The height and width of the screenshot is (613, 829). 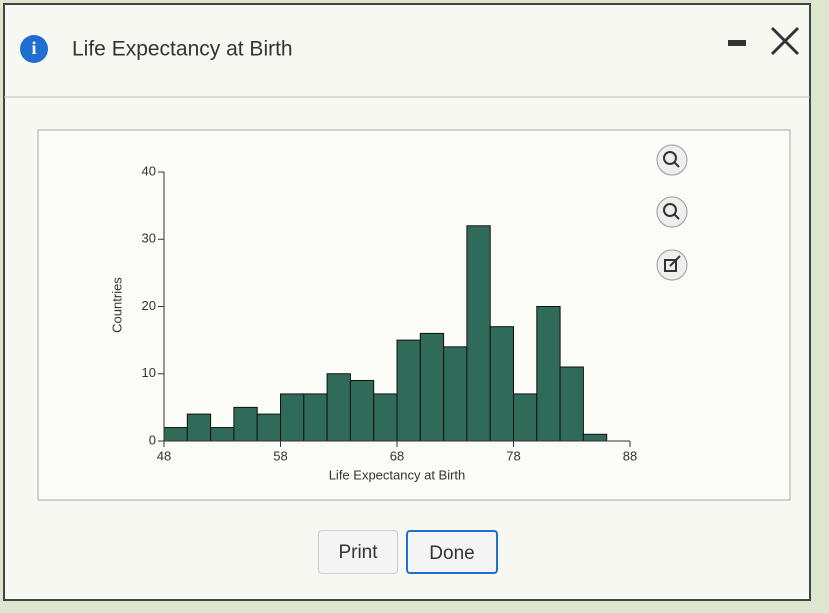 I want to click on y-axis-label: Countries, so click(x=116, y=305).